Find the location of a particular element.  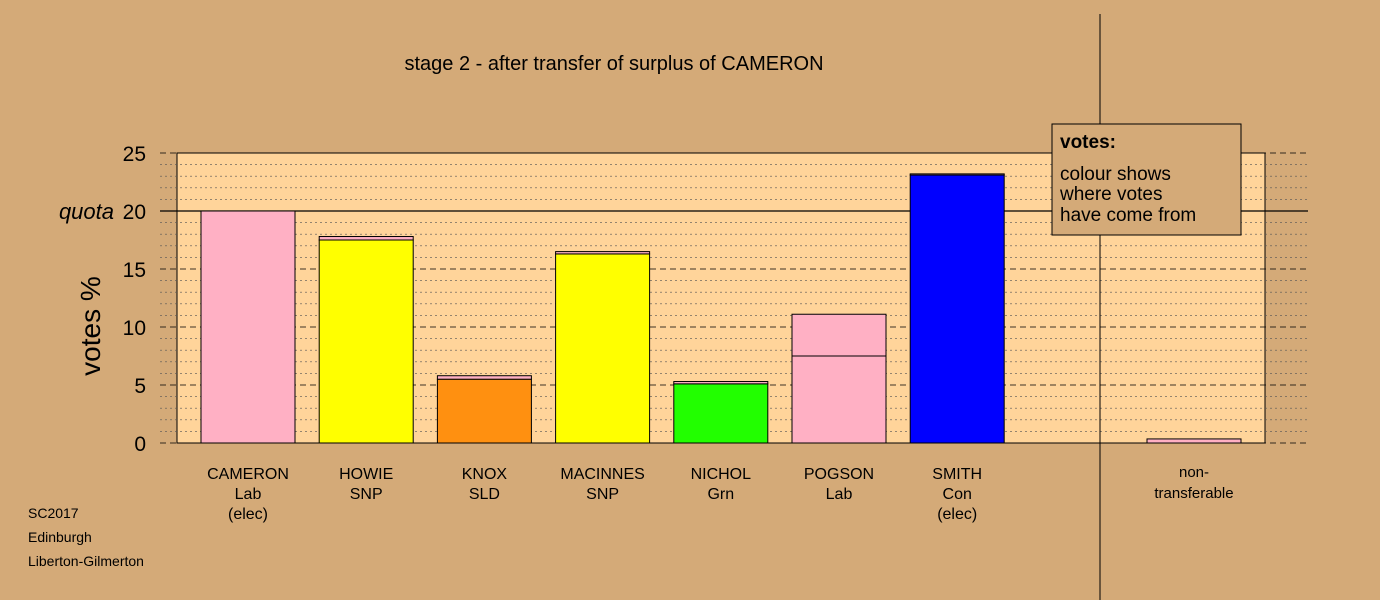

footer: SC2017 Edinburgh Liberton-Gilmerton is located at coordinates (86, 537).